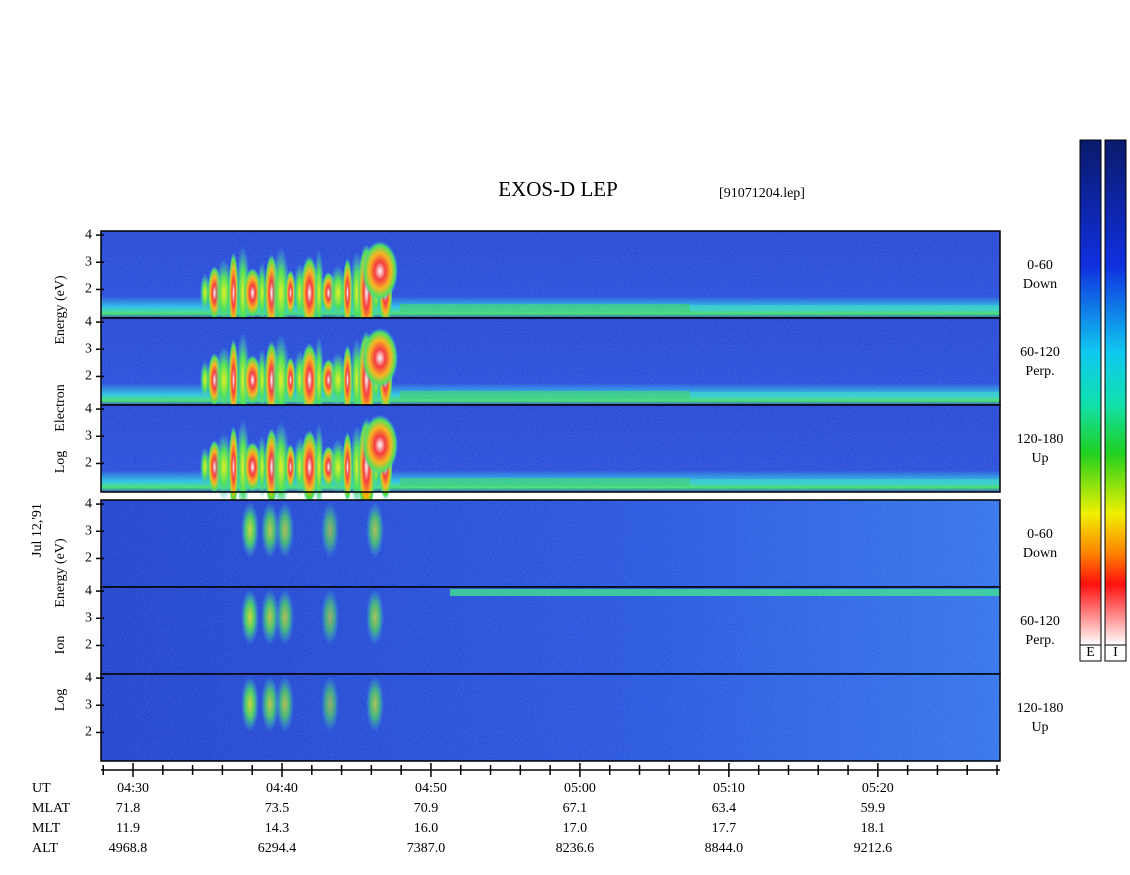  I want to click on ephemeris-value: 73.5, so click(277, 808).